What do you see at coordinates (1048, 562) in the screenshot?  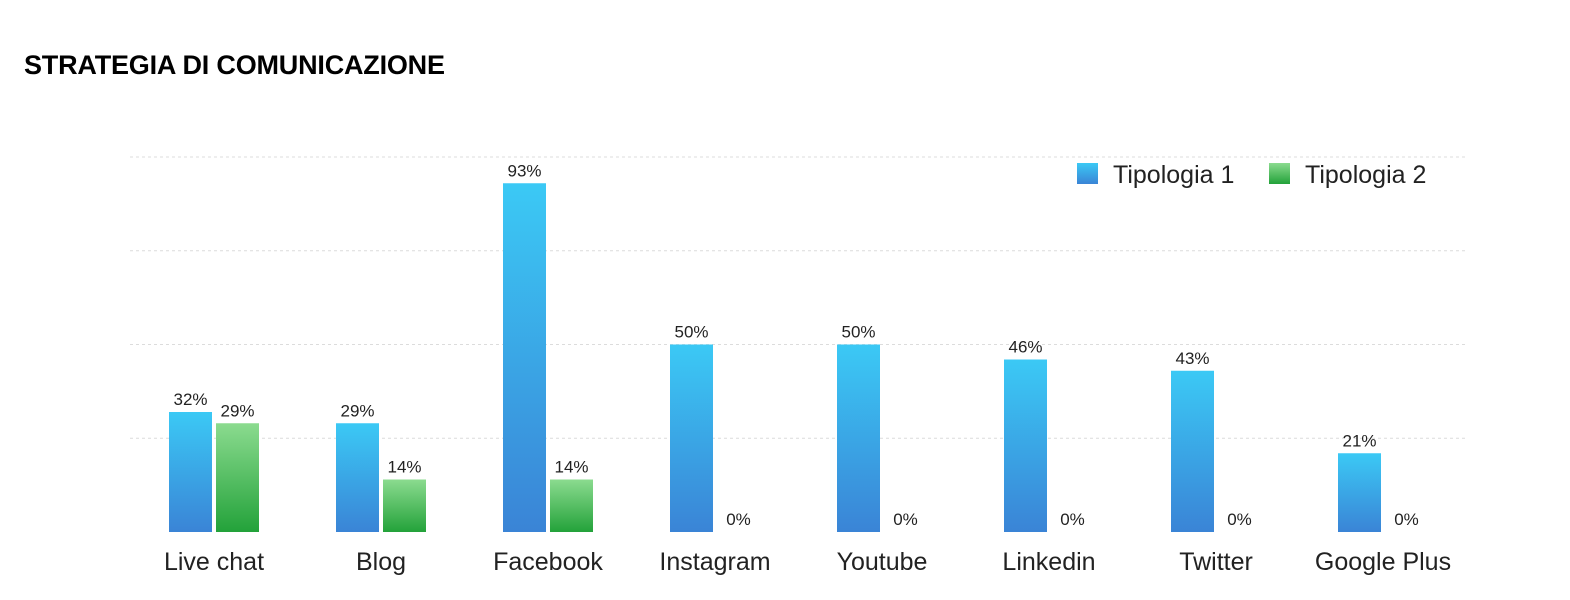 I see `category-label-linkedin: Linkedin` at bounding box center [1048, 562].